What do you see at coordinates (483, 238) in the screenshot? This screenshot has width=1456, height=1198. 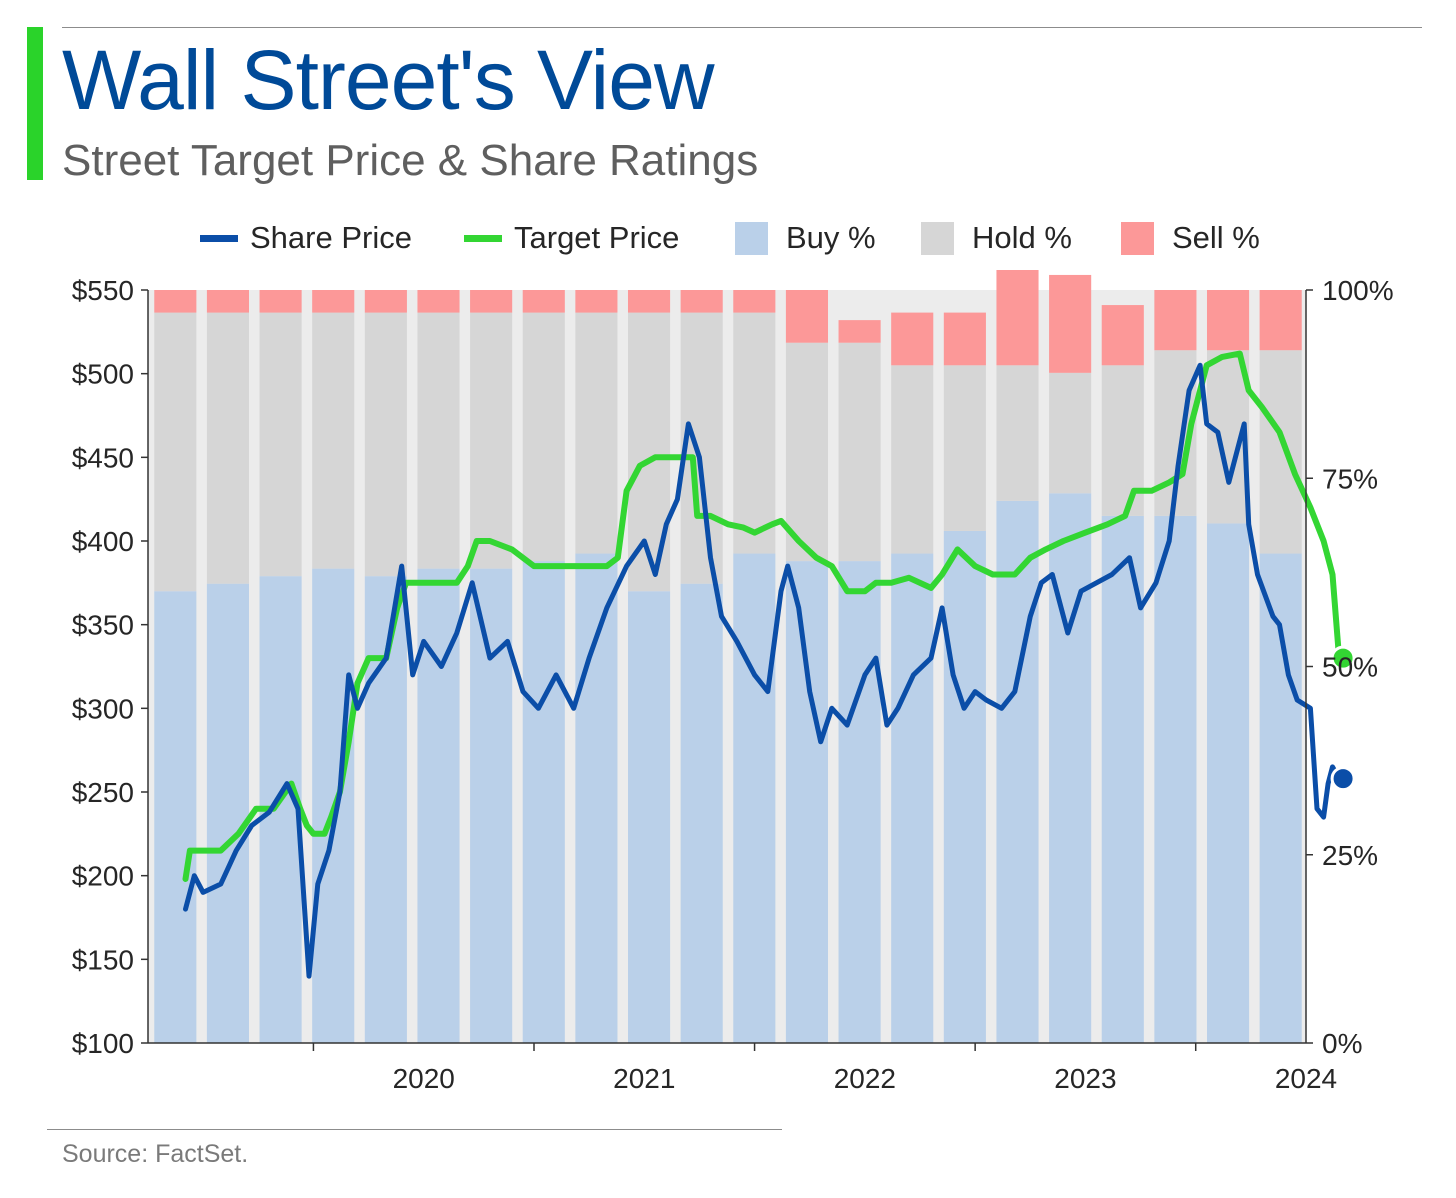 I see `legend-swatch-target-price` at bounding box center [483, 238].